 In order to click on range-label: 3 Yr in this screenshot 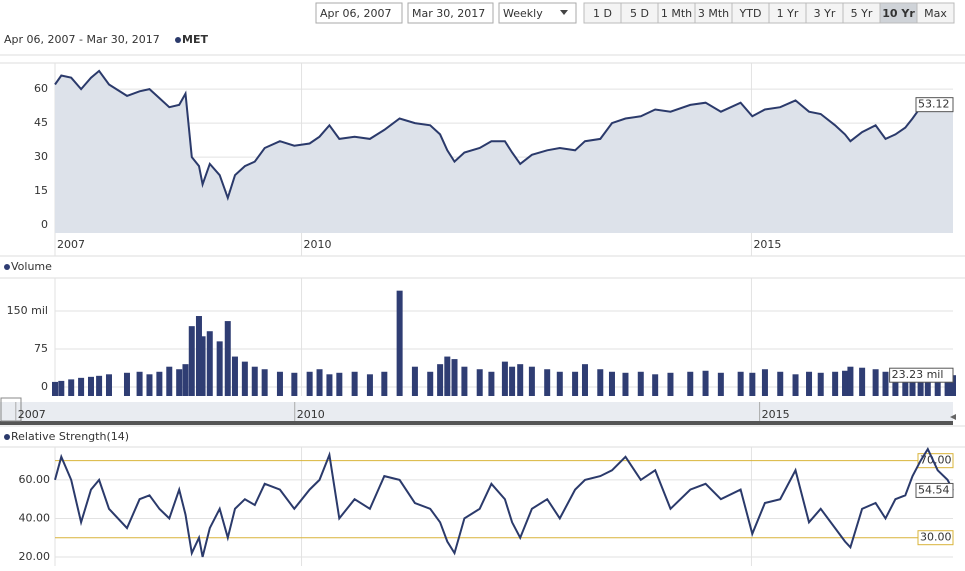, I will do `click(825, 13)`.